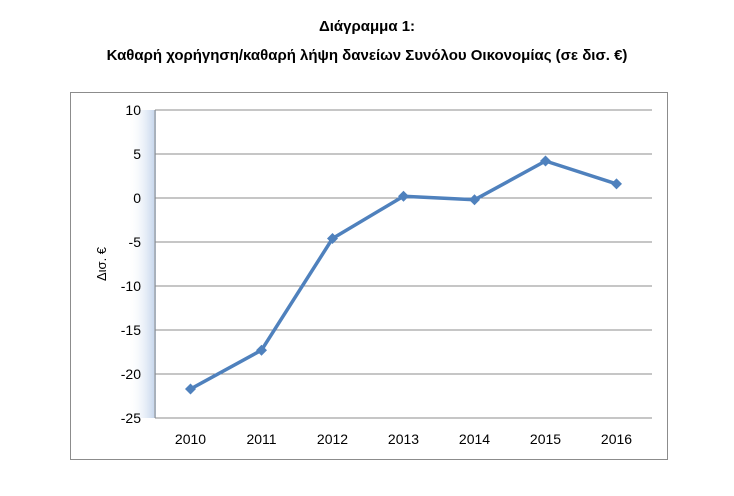 The width and height of the screenshot is (734, 496). I want to click on data-point-2016, so click(616, 184).